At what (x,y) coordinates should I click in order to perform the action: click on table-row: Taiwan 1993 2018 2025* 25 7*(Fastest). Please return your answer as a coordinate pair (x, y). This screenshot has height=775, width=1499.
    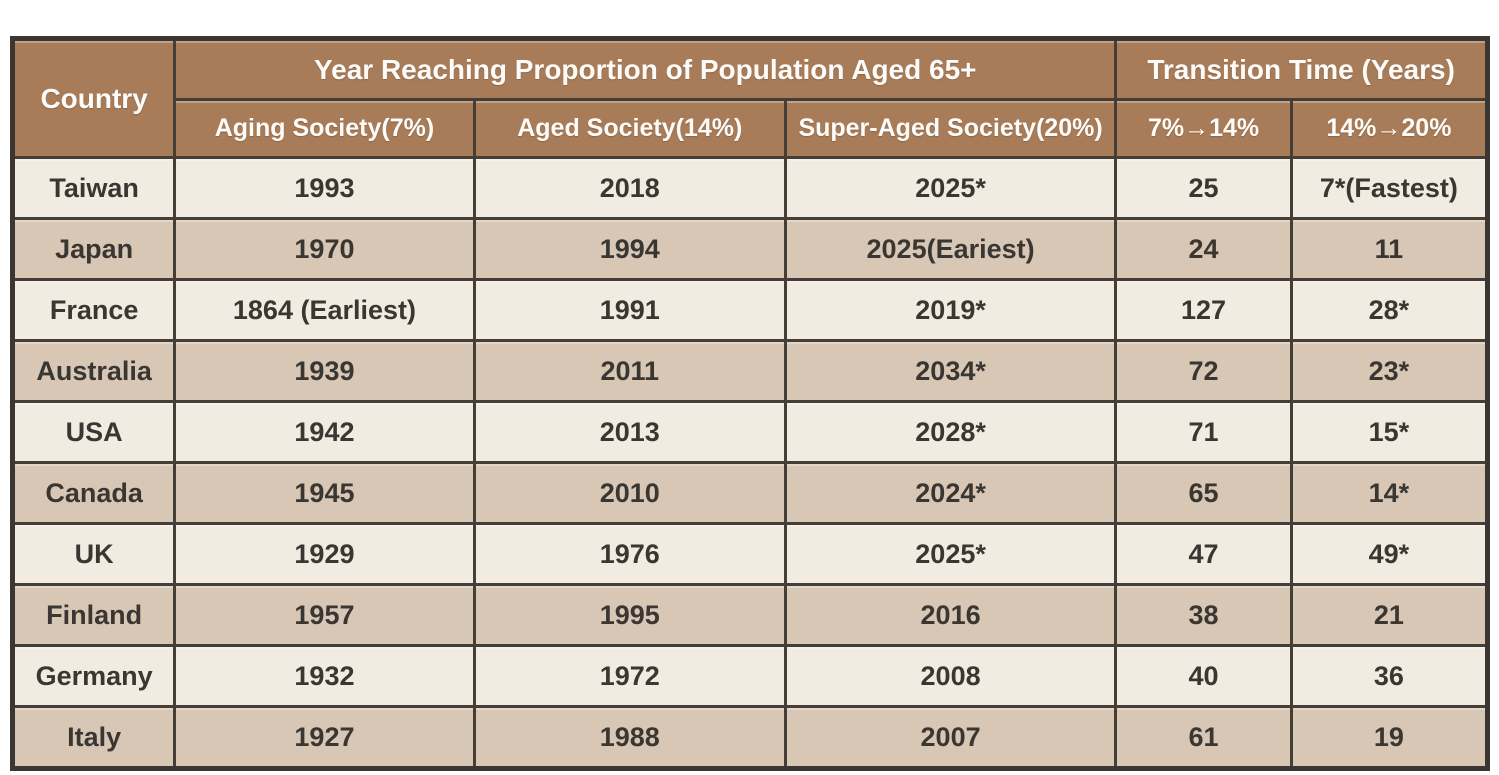
    Looking at the image, I should click on (750, 188).